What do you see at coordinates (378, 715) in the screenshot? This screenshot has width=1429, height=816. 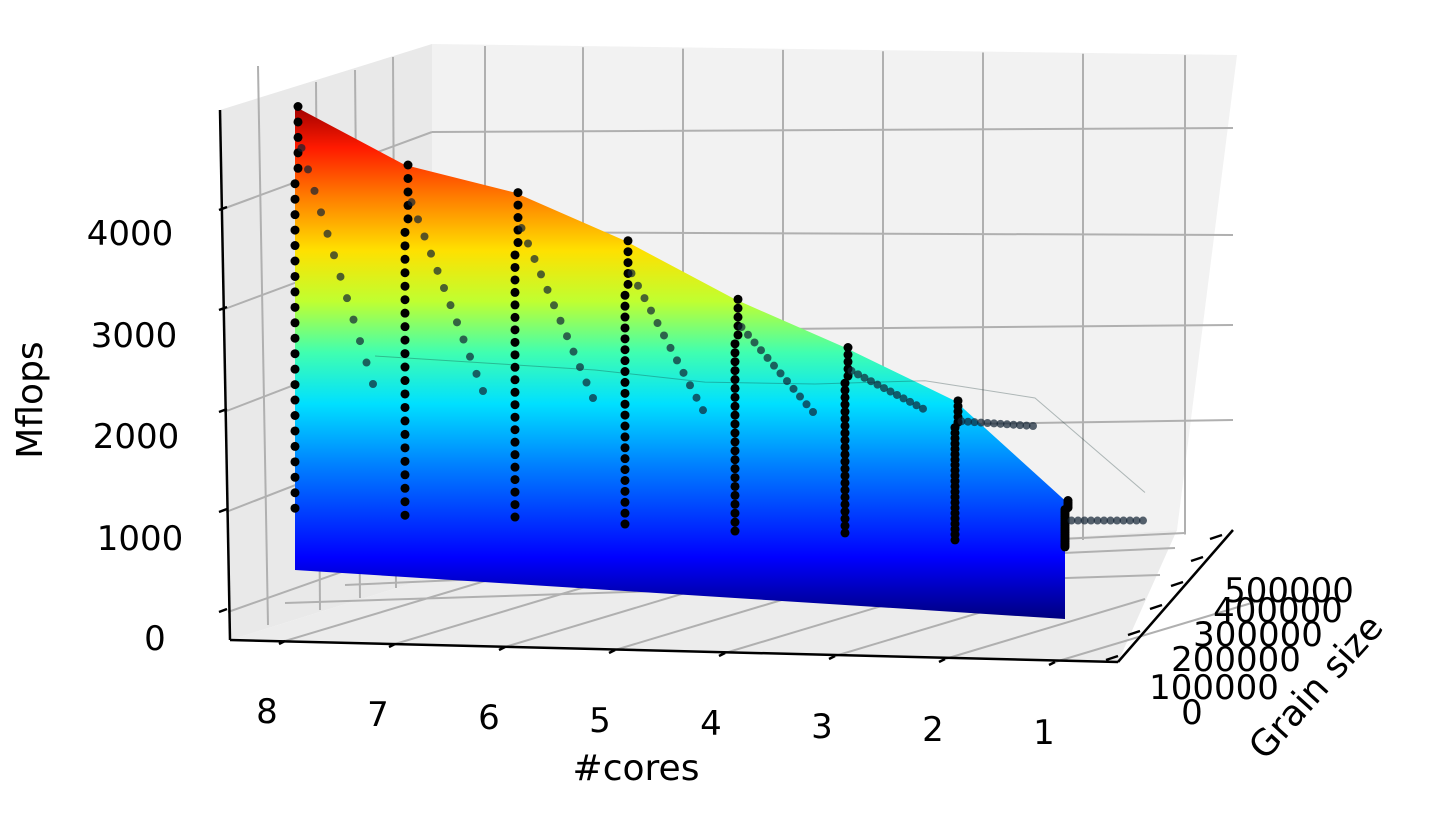 I see `x-tick-label: 7` at bounding box center [378, 715].